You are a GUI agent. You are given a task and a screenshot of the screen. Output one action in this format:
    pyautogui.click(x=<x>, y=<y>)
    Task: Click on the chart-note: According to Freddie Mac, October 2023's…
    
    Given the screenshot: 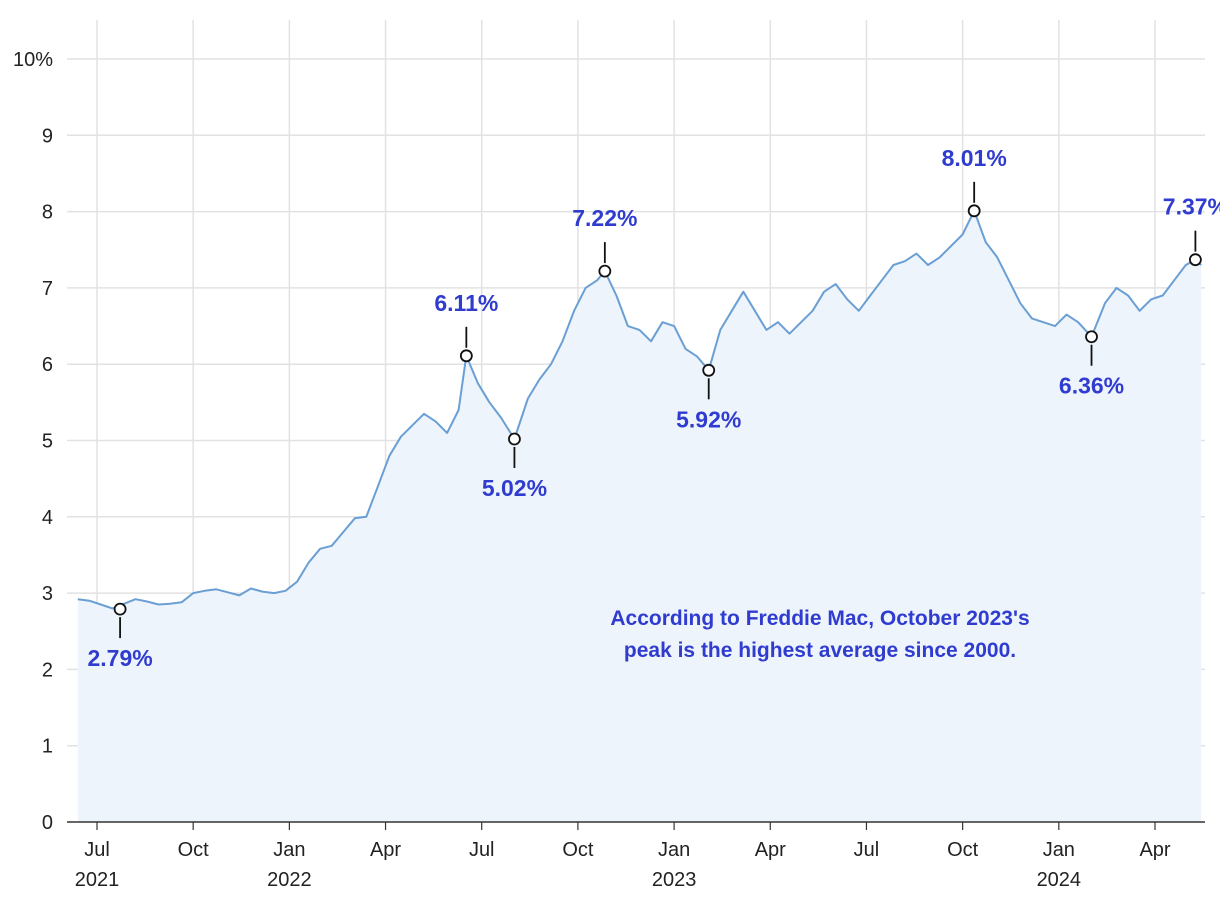 What is the action you would take?
    pyautogui.click(x=819, y=634)
    